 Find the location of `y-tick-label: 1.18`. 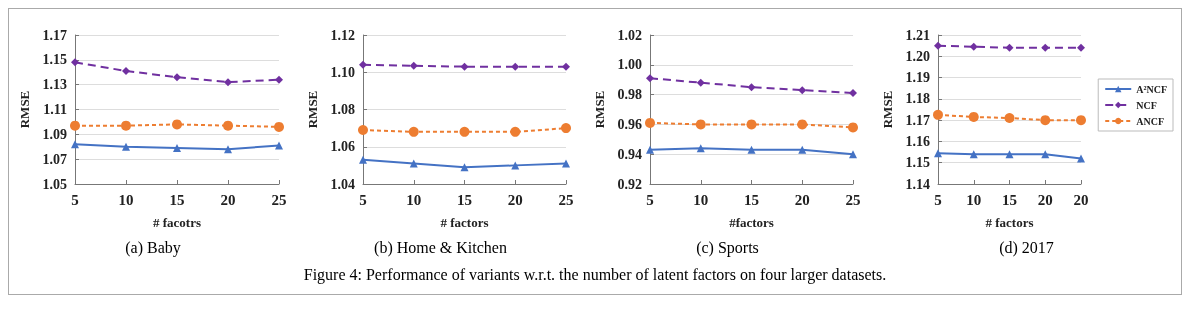

y-tick-label: 1.18 is located at coordinates (917, 99).